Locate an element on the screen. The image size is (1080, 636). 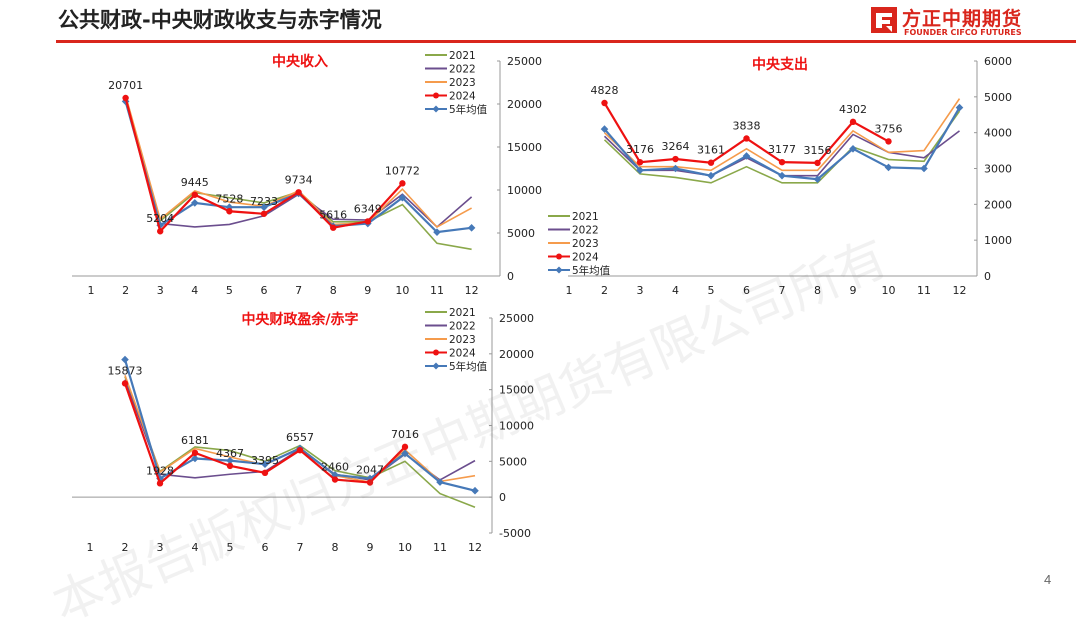
data-label: 9734 is located at coordinates (299, 179).